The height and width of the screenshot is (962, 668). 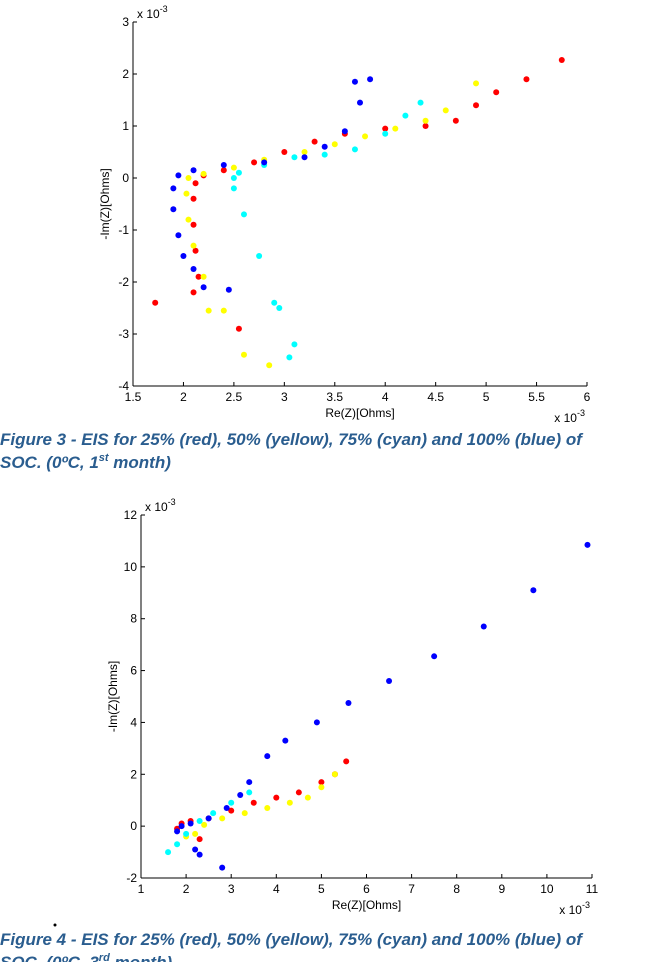 What do you see at coordinates (131, 515) in the screenshot?
I see `y-tick-label: 12` at bounding box center [131, 515].